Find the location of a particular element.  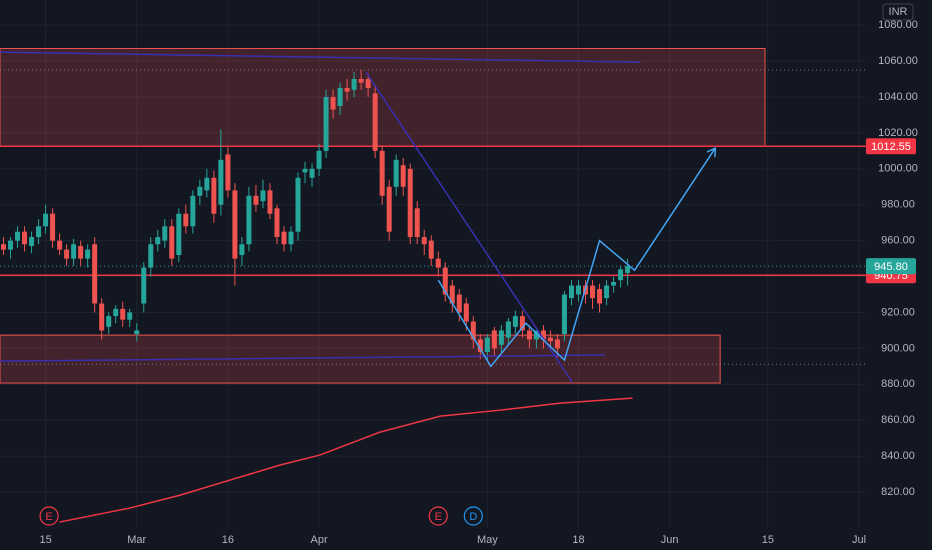

y-tick-label: 820.00 is located at coordinates (898, 492).